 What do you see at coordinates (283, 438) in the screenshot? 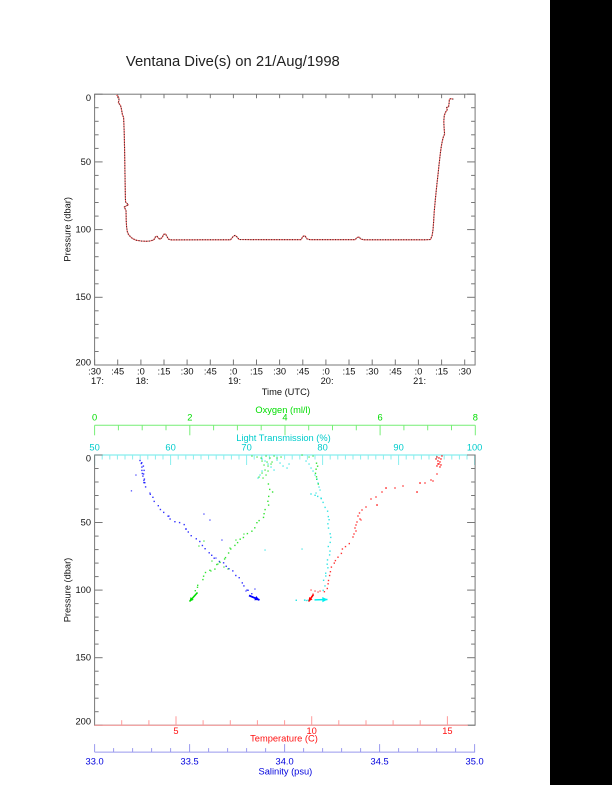
I see `svg-text: Light Transmission (%)` at bounding box center [283, 438].